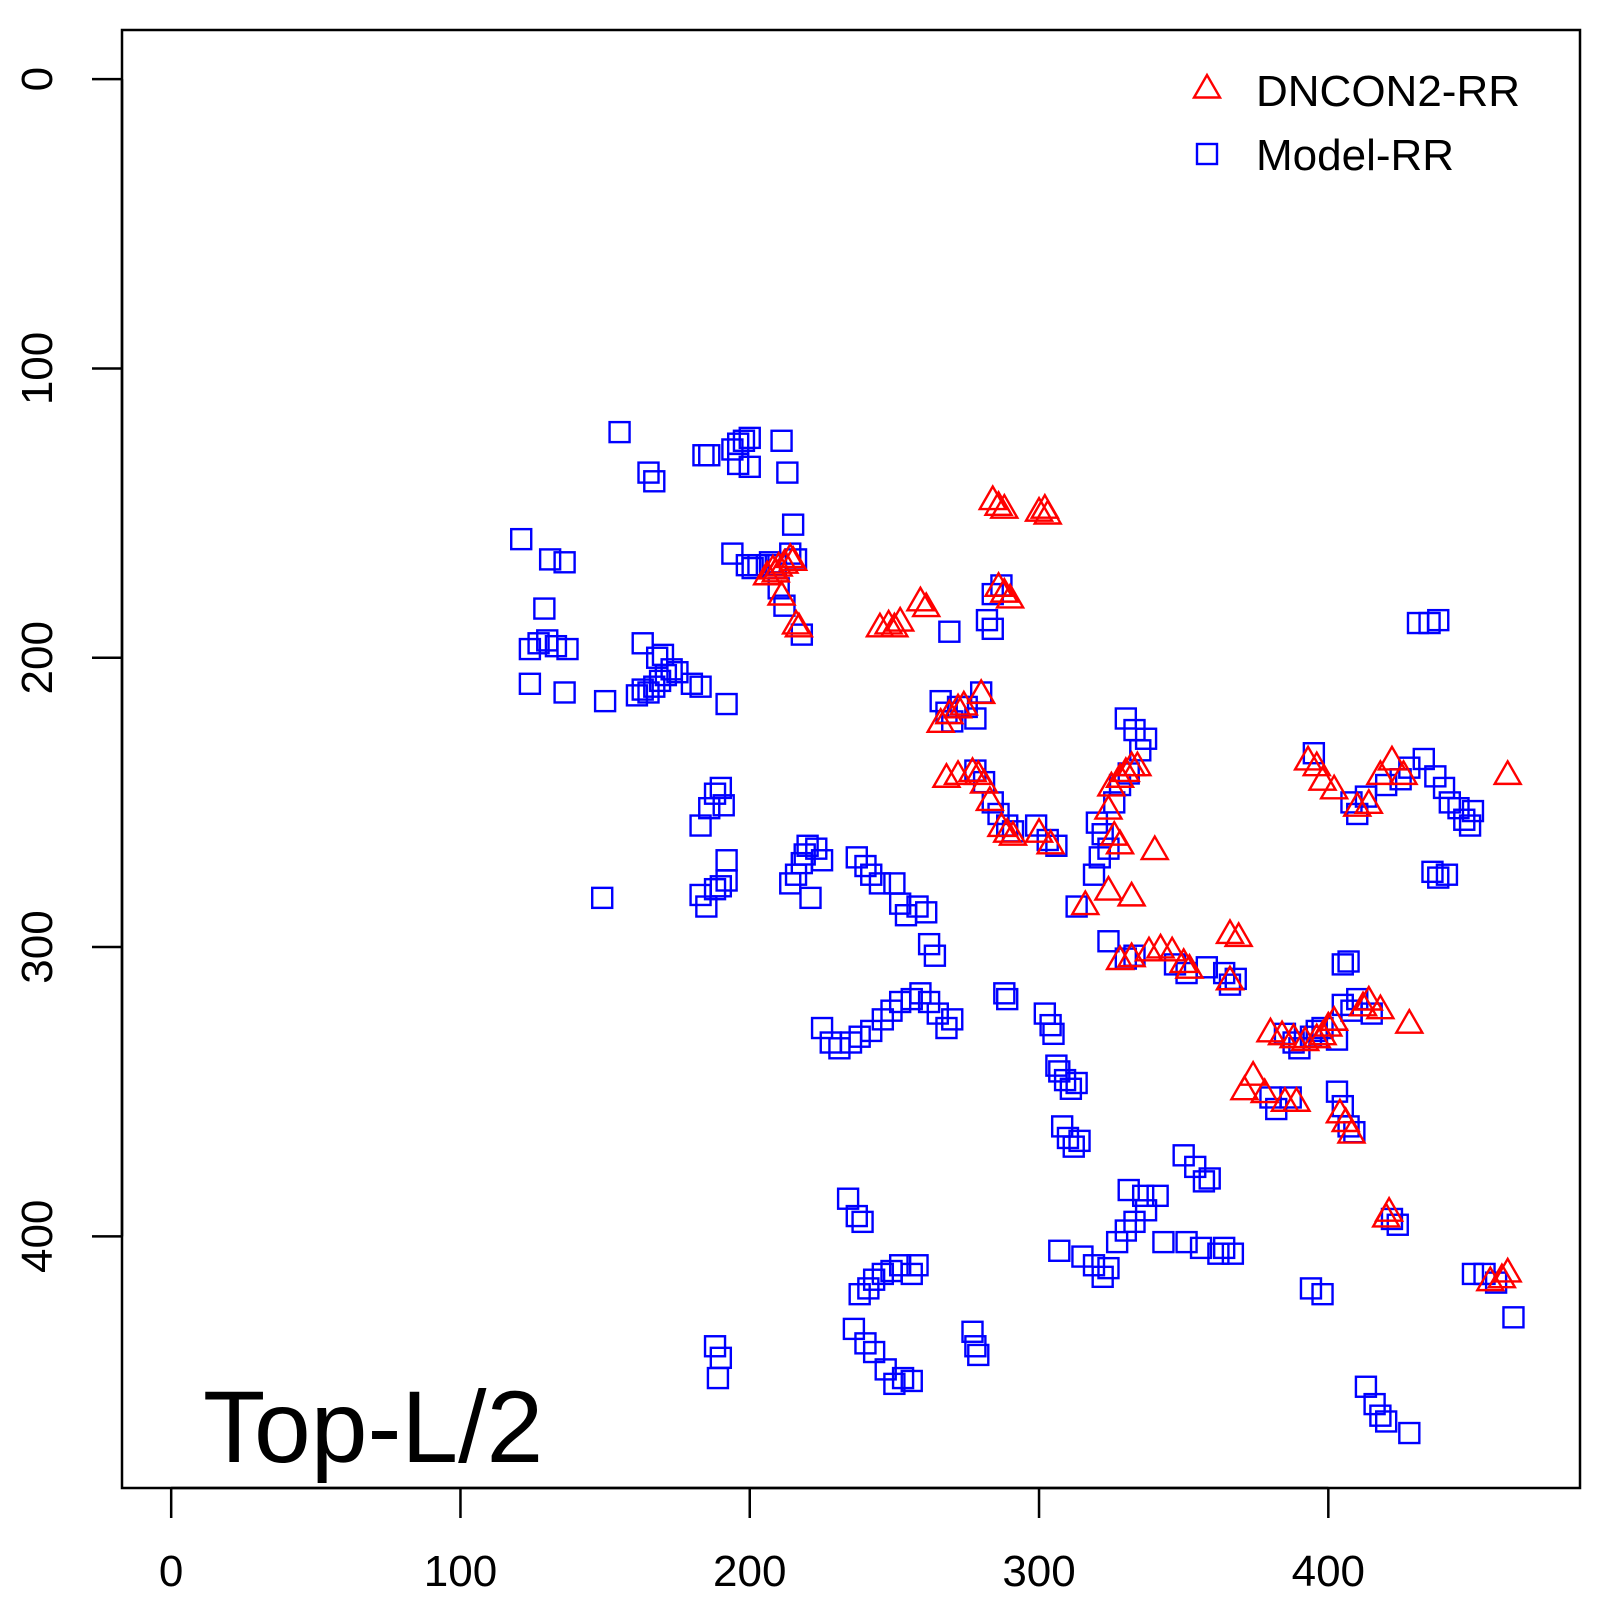  I want to click on y-tick-label: 0, so click(37, 79).